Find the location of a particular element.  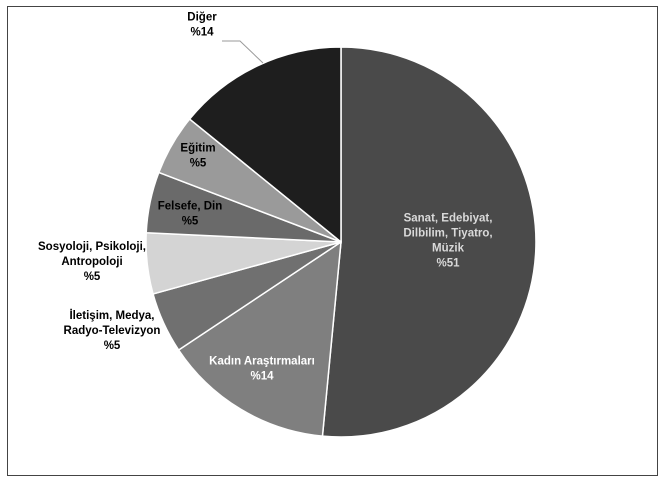

leader-lines is located at coordinates (243, 52).